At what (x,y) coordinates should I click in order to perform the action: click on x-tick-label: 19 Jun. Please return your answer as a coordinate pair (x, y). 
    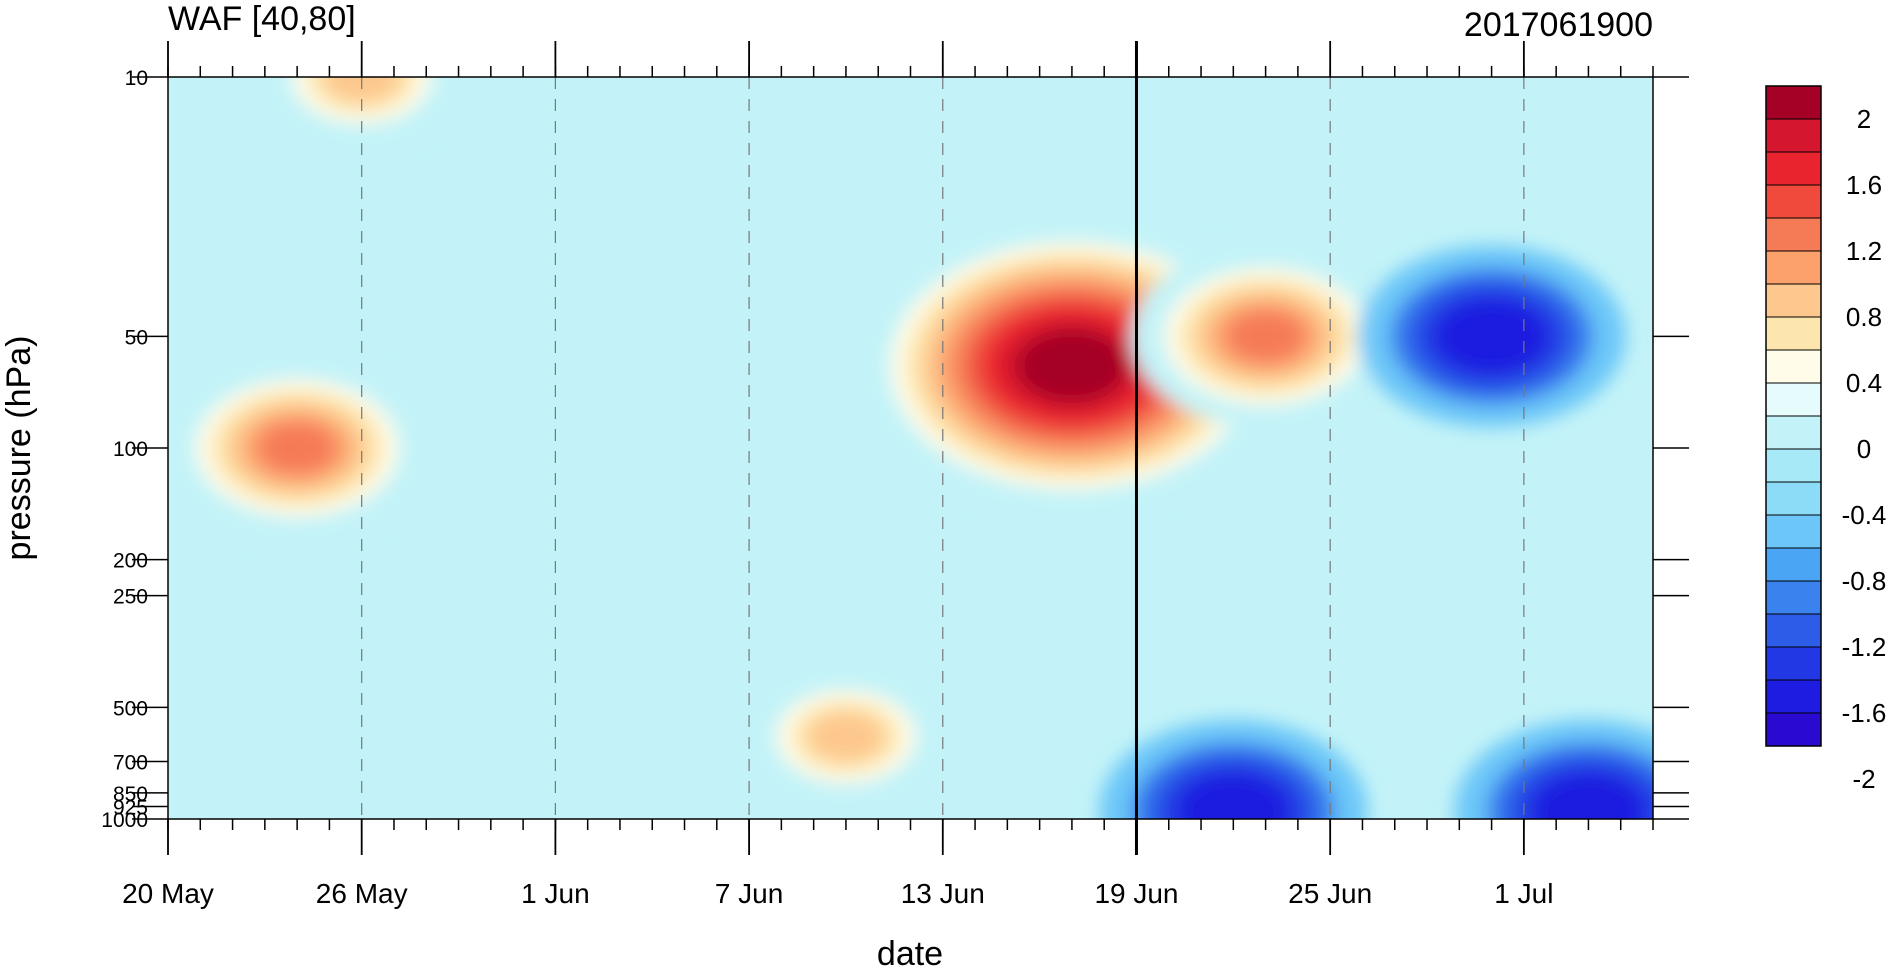
    Looking at the image, I should click on (1136, 893).